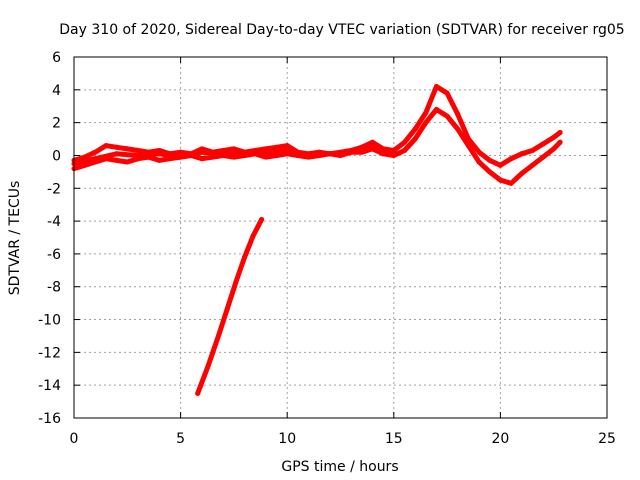 The height and width of the screenshot is (480, 640). I want to click on y-tick-label: -14, so click(49, 386).